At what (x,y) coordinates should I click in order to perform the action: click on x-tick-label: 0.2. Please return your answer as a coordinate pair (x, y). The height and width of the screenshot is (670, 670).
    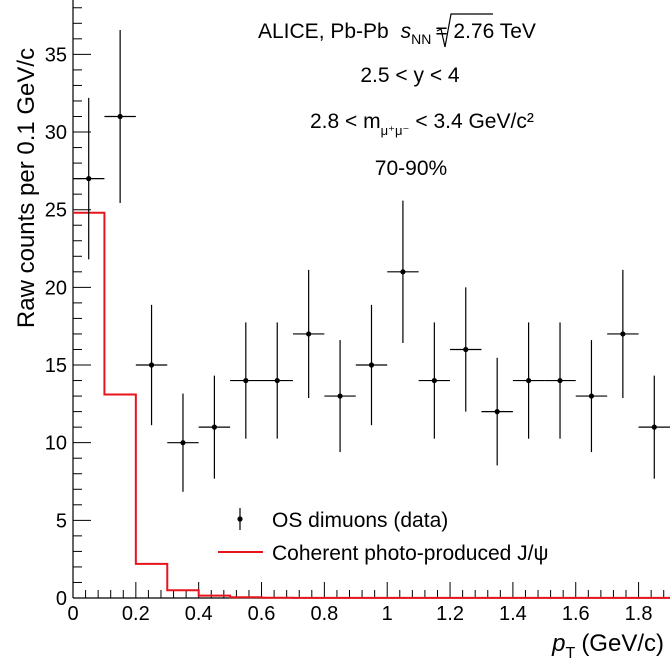
    Looking at the image, I should click on (136, 614).